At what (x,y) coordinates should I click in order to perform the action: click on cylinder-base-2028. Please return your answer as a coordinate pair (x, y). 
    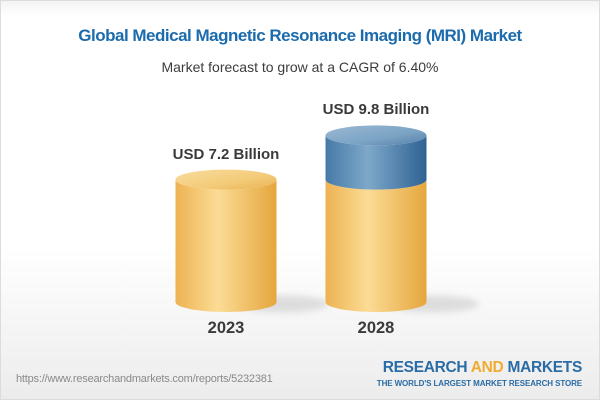
    Looking at the image, I should click on (376, 245).